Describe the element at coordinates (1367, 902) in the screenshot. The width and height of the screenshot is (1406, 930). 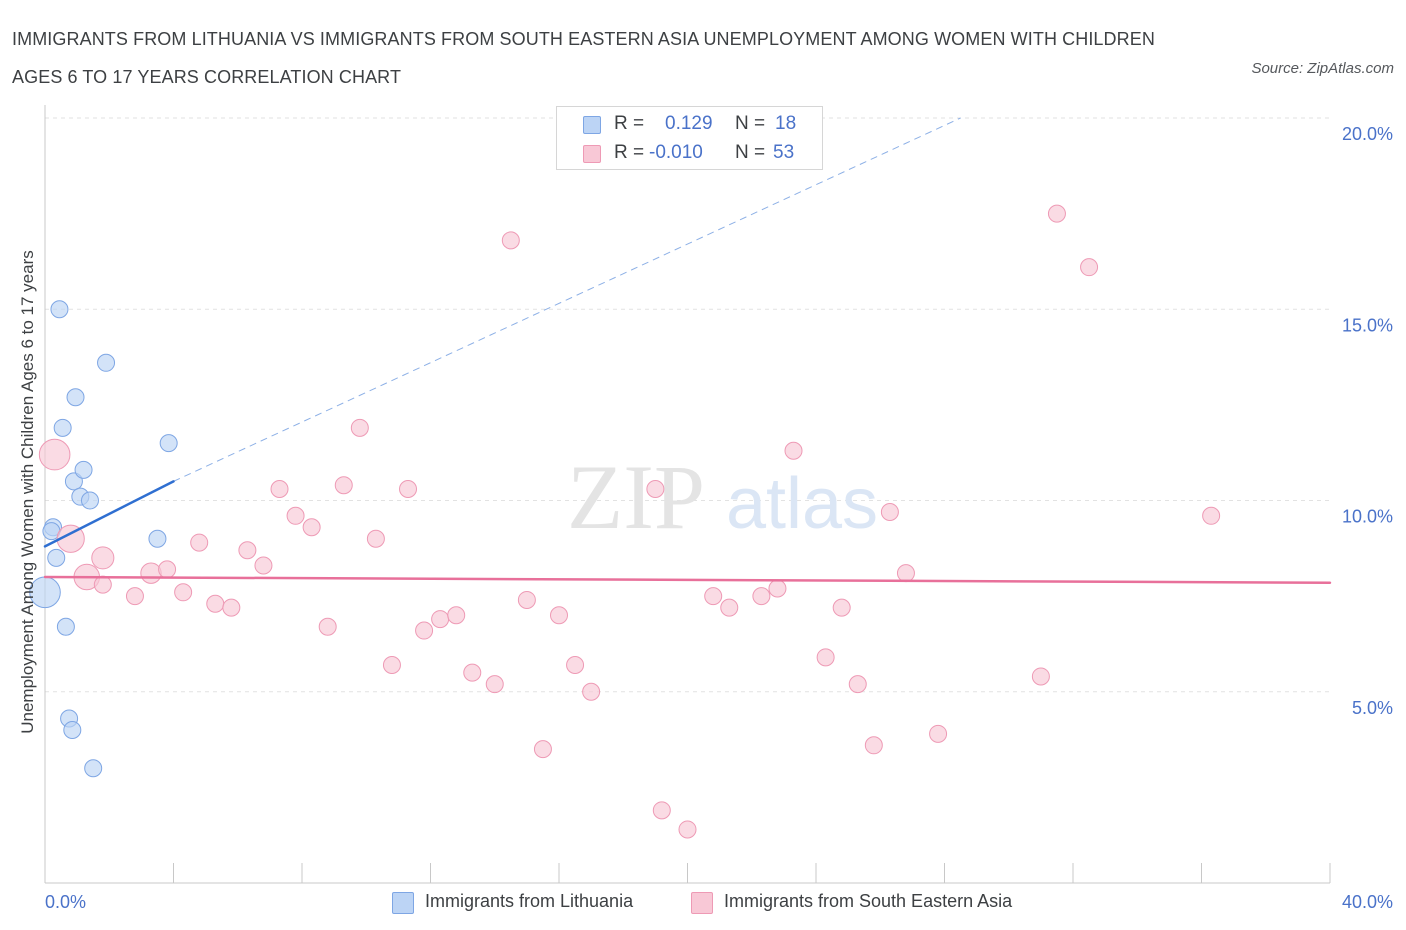
I see `x-tick-label: 40.0%` at that location.